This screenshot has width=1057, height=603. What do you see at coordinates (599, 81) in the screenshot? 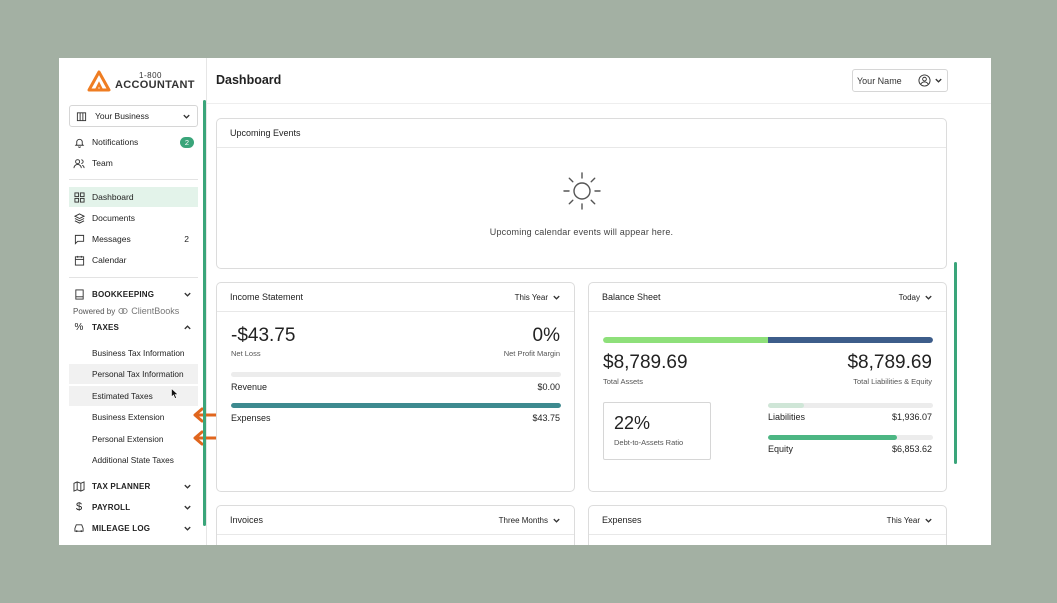
I see `top-bar: Dashboard Your Name` at bounding box center [599, 81].